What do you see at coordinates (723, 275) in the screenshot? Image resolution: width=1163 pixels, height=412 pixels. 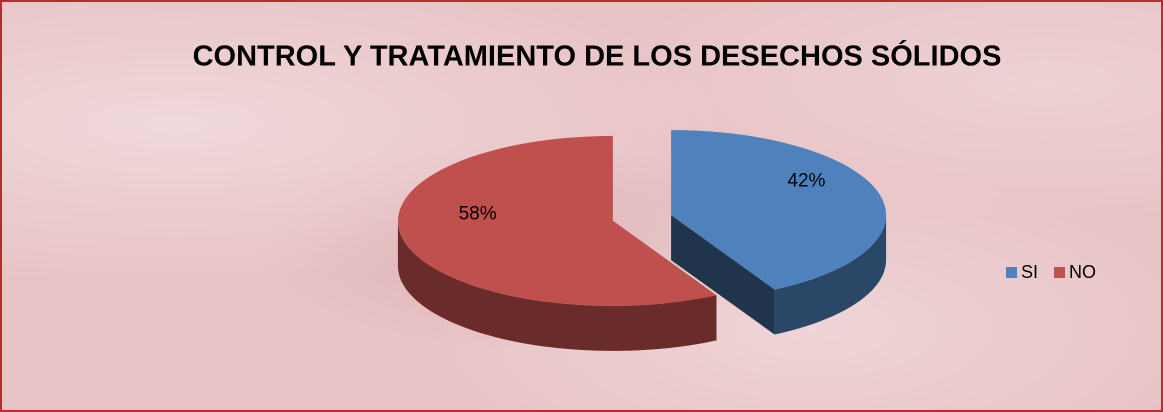 I see `slice-cut-face` at bounding box center [723, 275].